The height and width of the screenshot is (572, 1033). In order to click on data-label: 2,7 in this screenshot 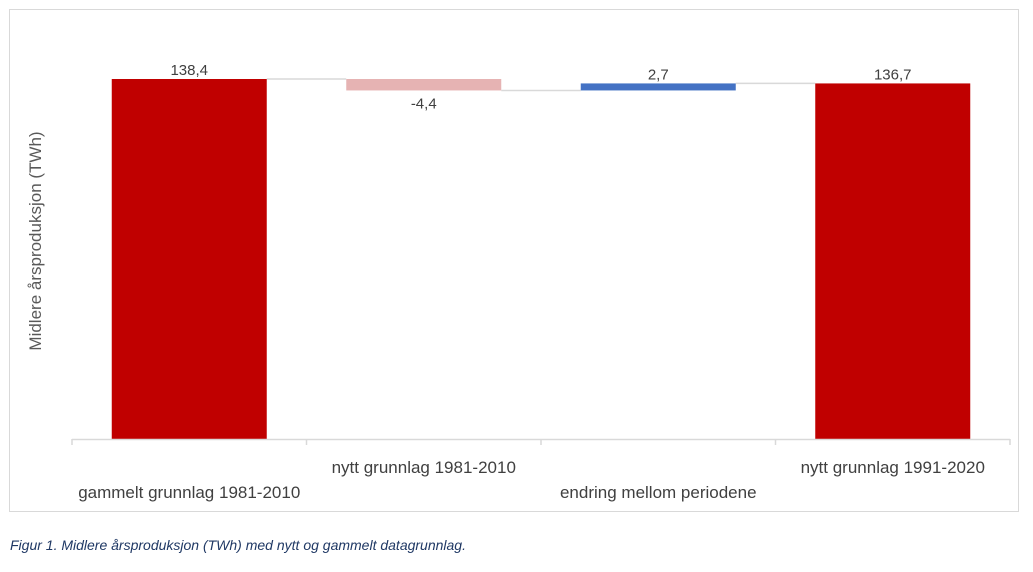, I will do `click(658, 74)`.